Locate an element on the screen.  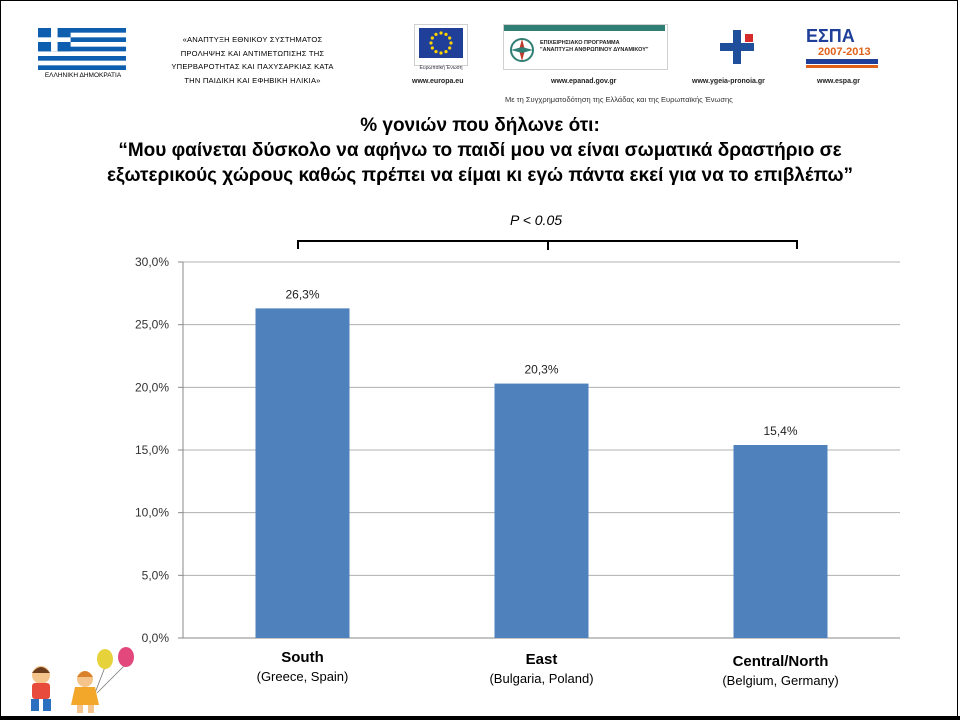
espa-years: 2007-2013 is located at coordinates (844, 52).